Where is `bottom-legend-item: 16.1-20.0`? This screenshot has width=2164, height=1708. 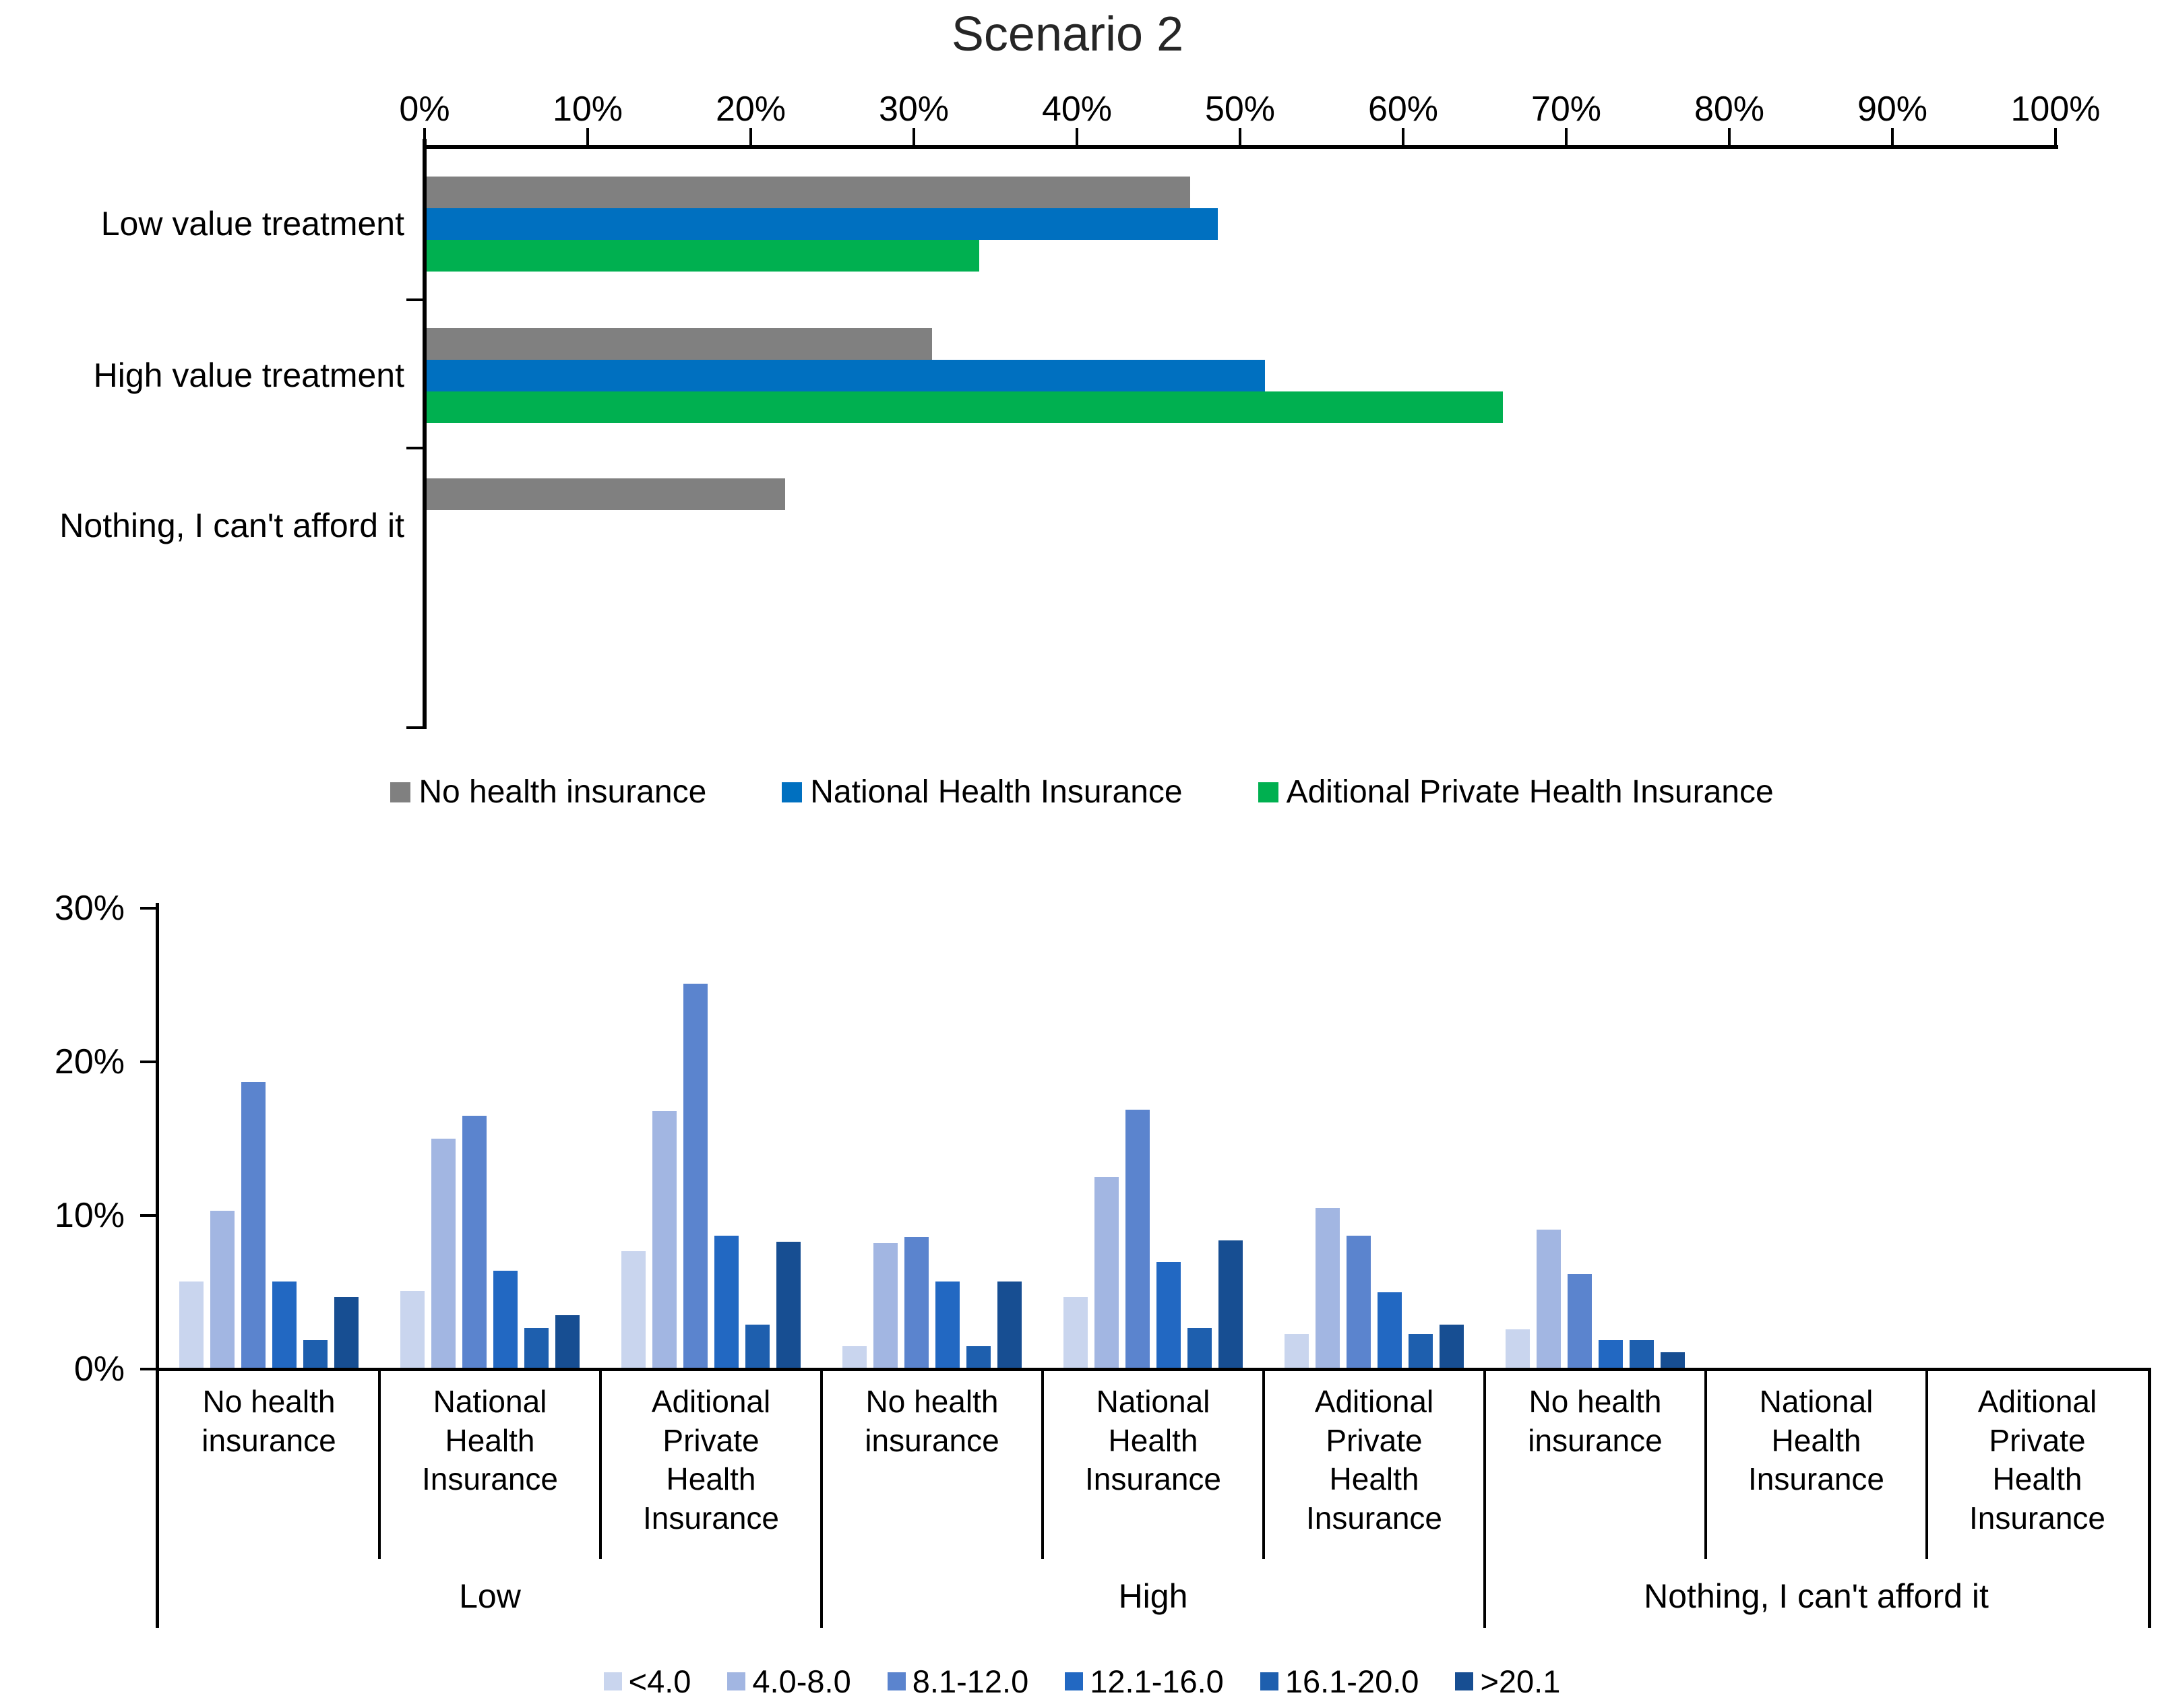
bottom-legend-item: 16.1-20.0 is located at coordinates (1339, 1681).